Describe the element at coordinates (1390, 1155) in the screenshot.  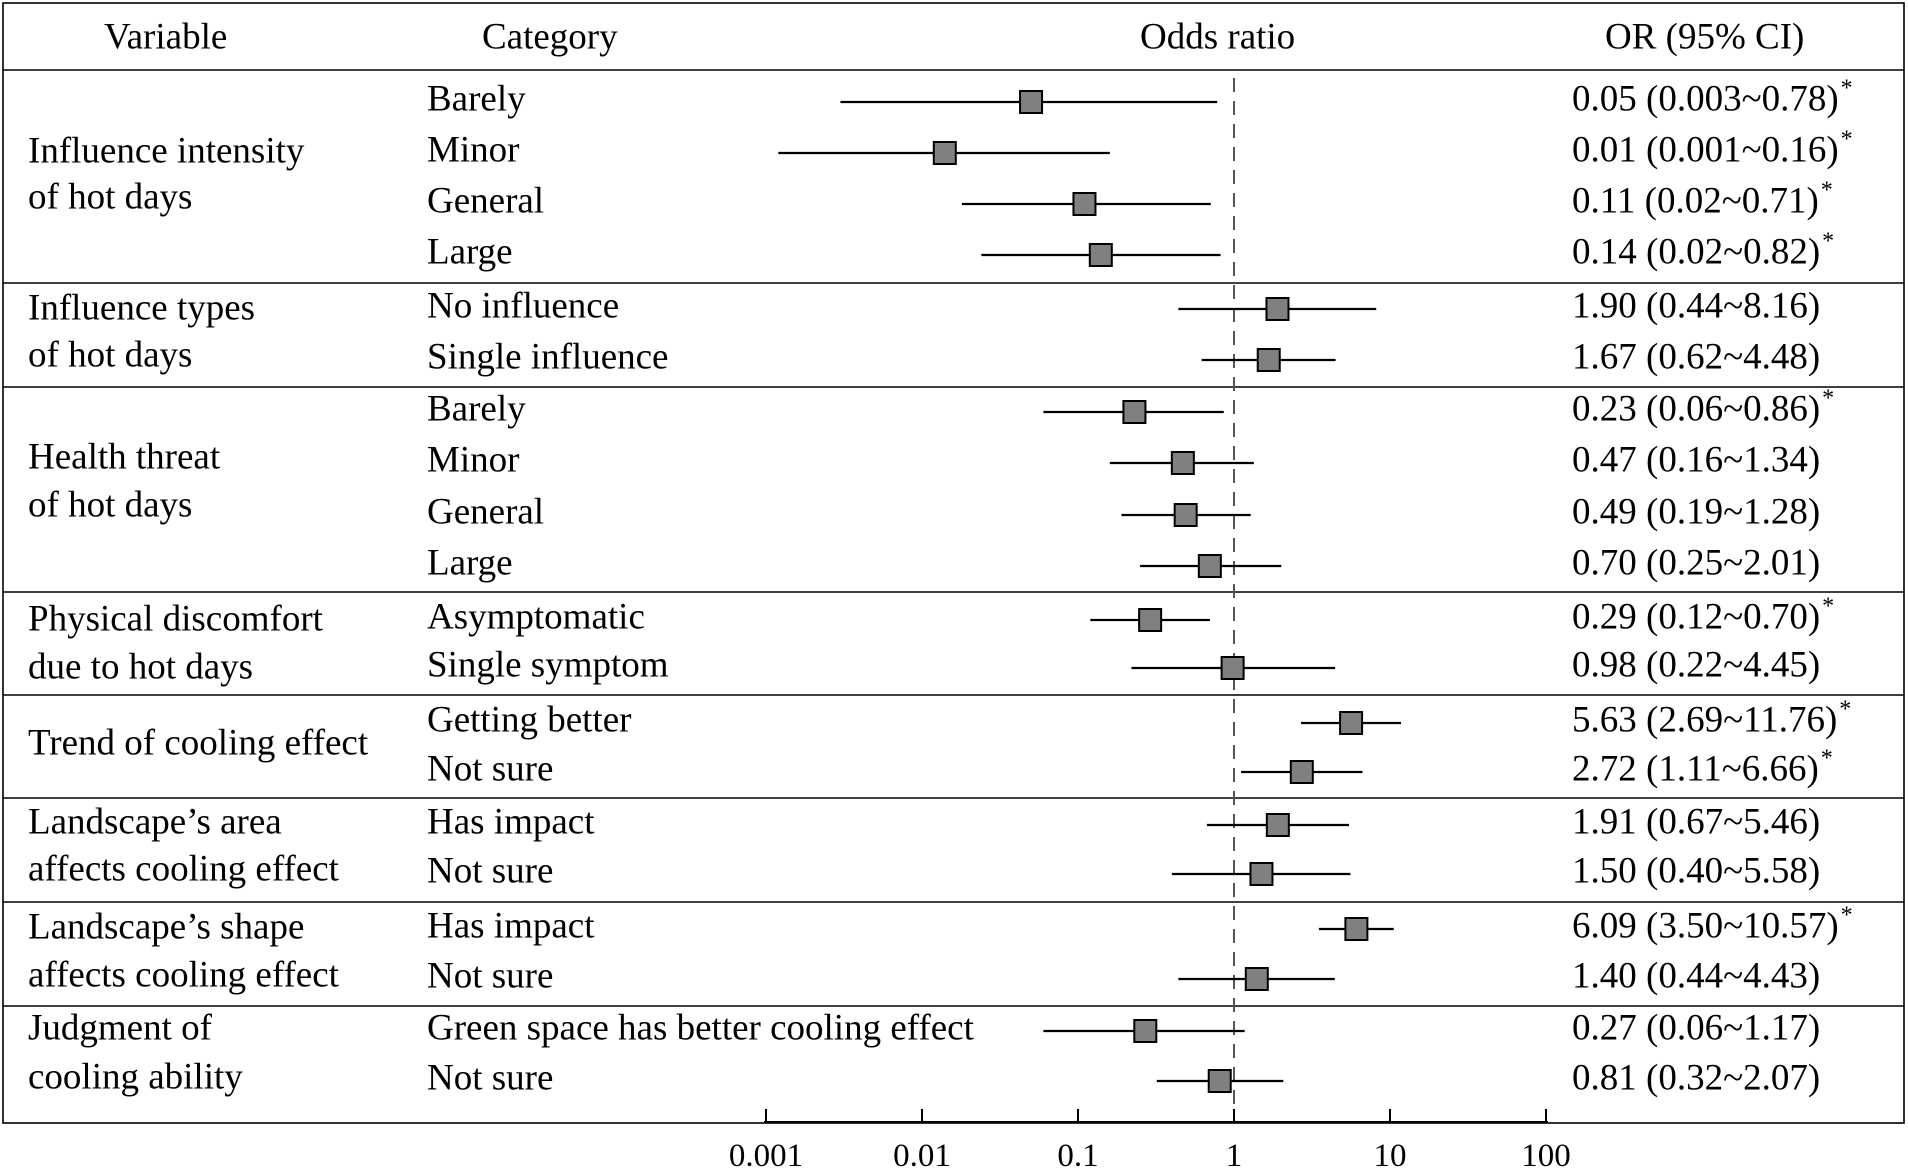
I see `x-tick-label: 10` at that location.